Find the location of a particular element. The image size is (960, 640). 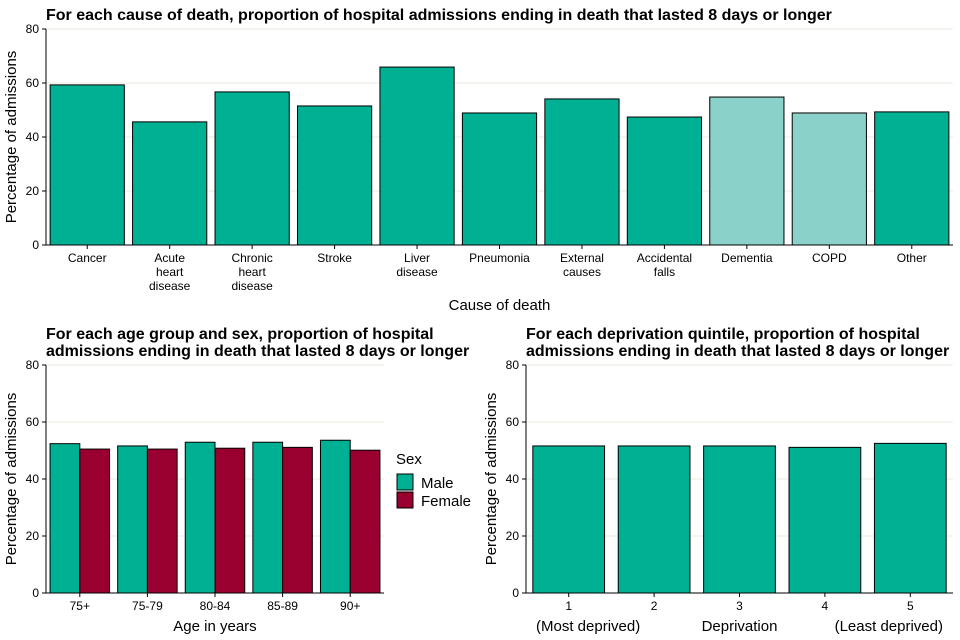

x-tick-label: 85-89 is located at coordinates (282, 606).